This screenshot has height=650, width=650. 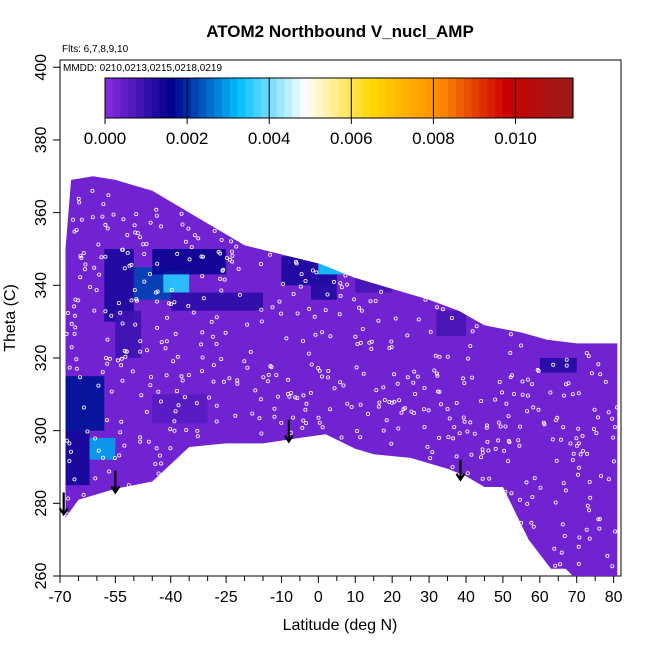 What do you see at coordinates (340, 625) in the screenshot?
I see `x-axis-label: Latitude (deg N)` at bounding box center [340, 625].